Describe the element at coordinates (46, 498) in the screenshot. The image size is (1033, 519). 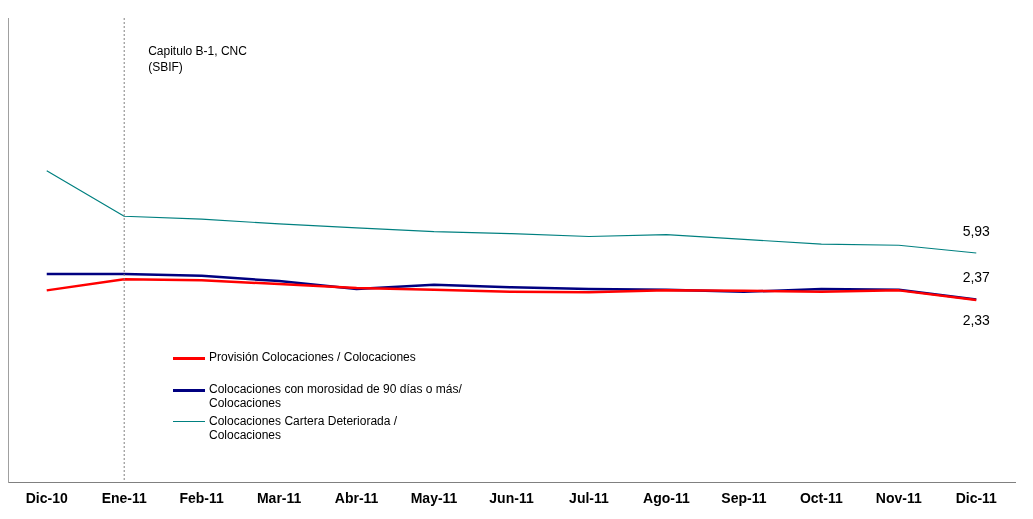
I see `x-tick-label: Dic-10` at that location.